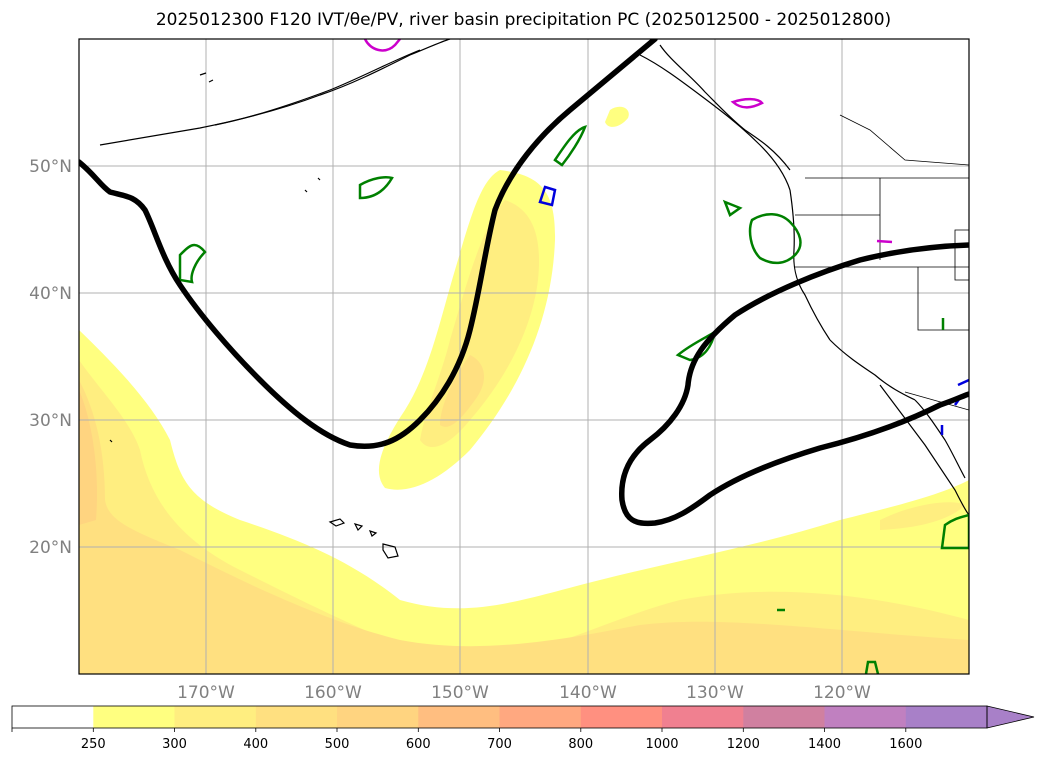 The height and width of the screenshot is (767, 1047). I want to click on coast-hawaii-islands, so click(363, 538).